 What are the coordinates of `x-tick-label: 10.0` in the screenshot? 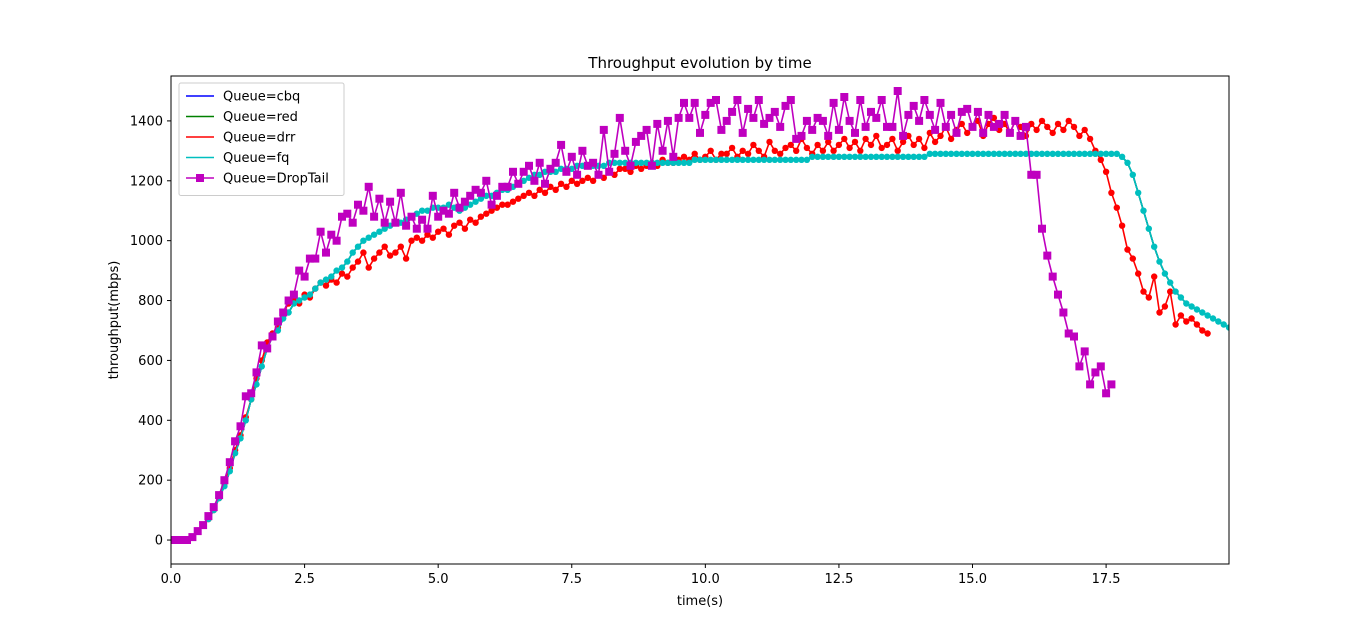 It's located at (705, 579).